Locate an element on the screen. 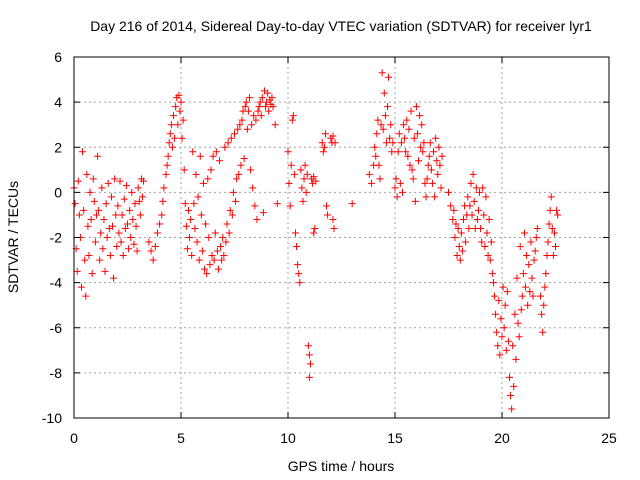 The height and width of the screenshot is (480, 640). y-tick-label: 0 is located at coordinates (58, 192).